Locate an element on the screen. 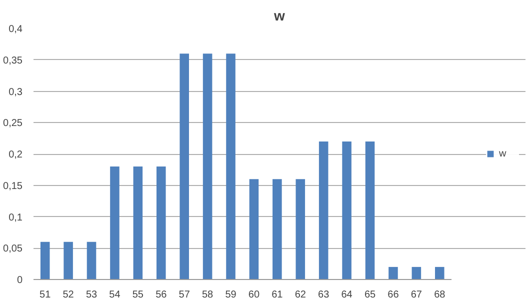 The height and width of the screenshot is (305, 529). x-tick-label: 61 is located at coordinates (278, 295).